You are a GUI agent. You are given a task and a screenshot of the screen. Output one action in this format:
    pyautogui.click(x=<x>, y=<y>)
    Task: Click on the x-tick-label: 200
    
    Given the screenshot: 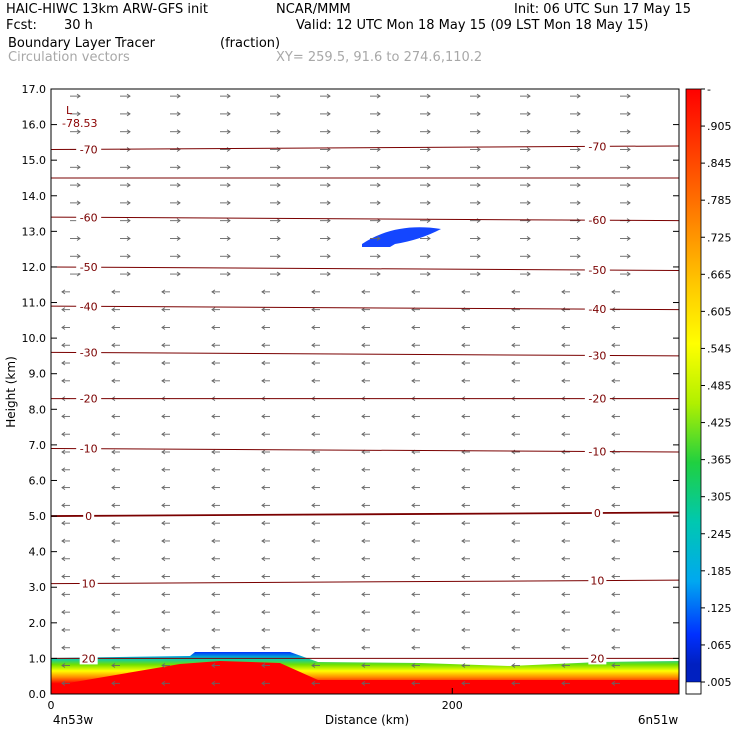 What is the action you would take?
    pyautogui.click(x=452, y=705)
    